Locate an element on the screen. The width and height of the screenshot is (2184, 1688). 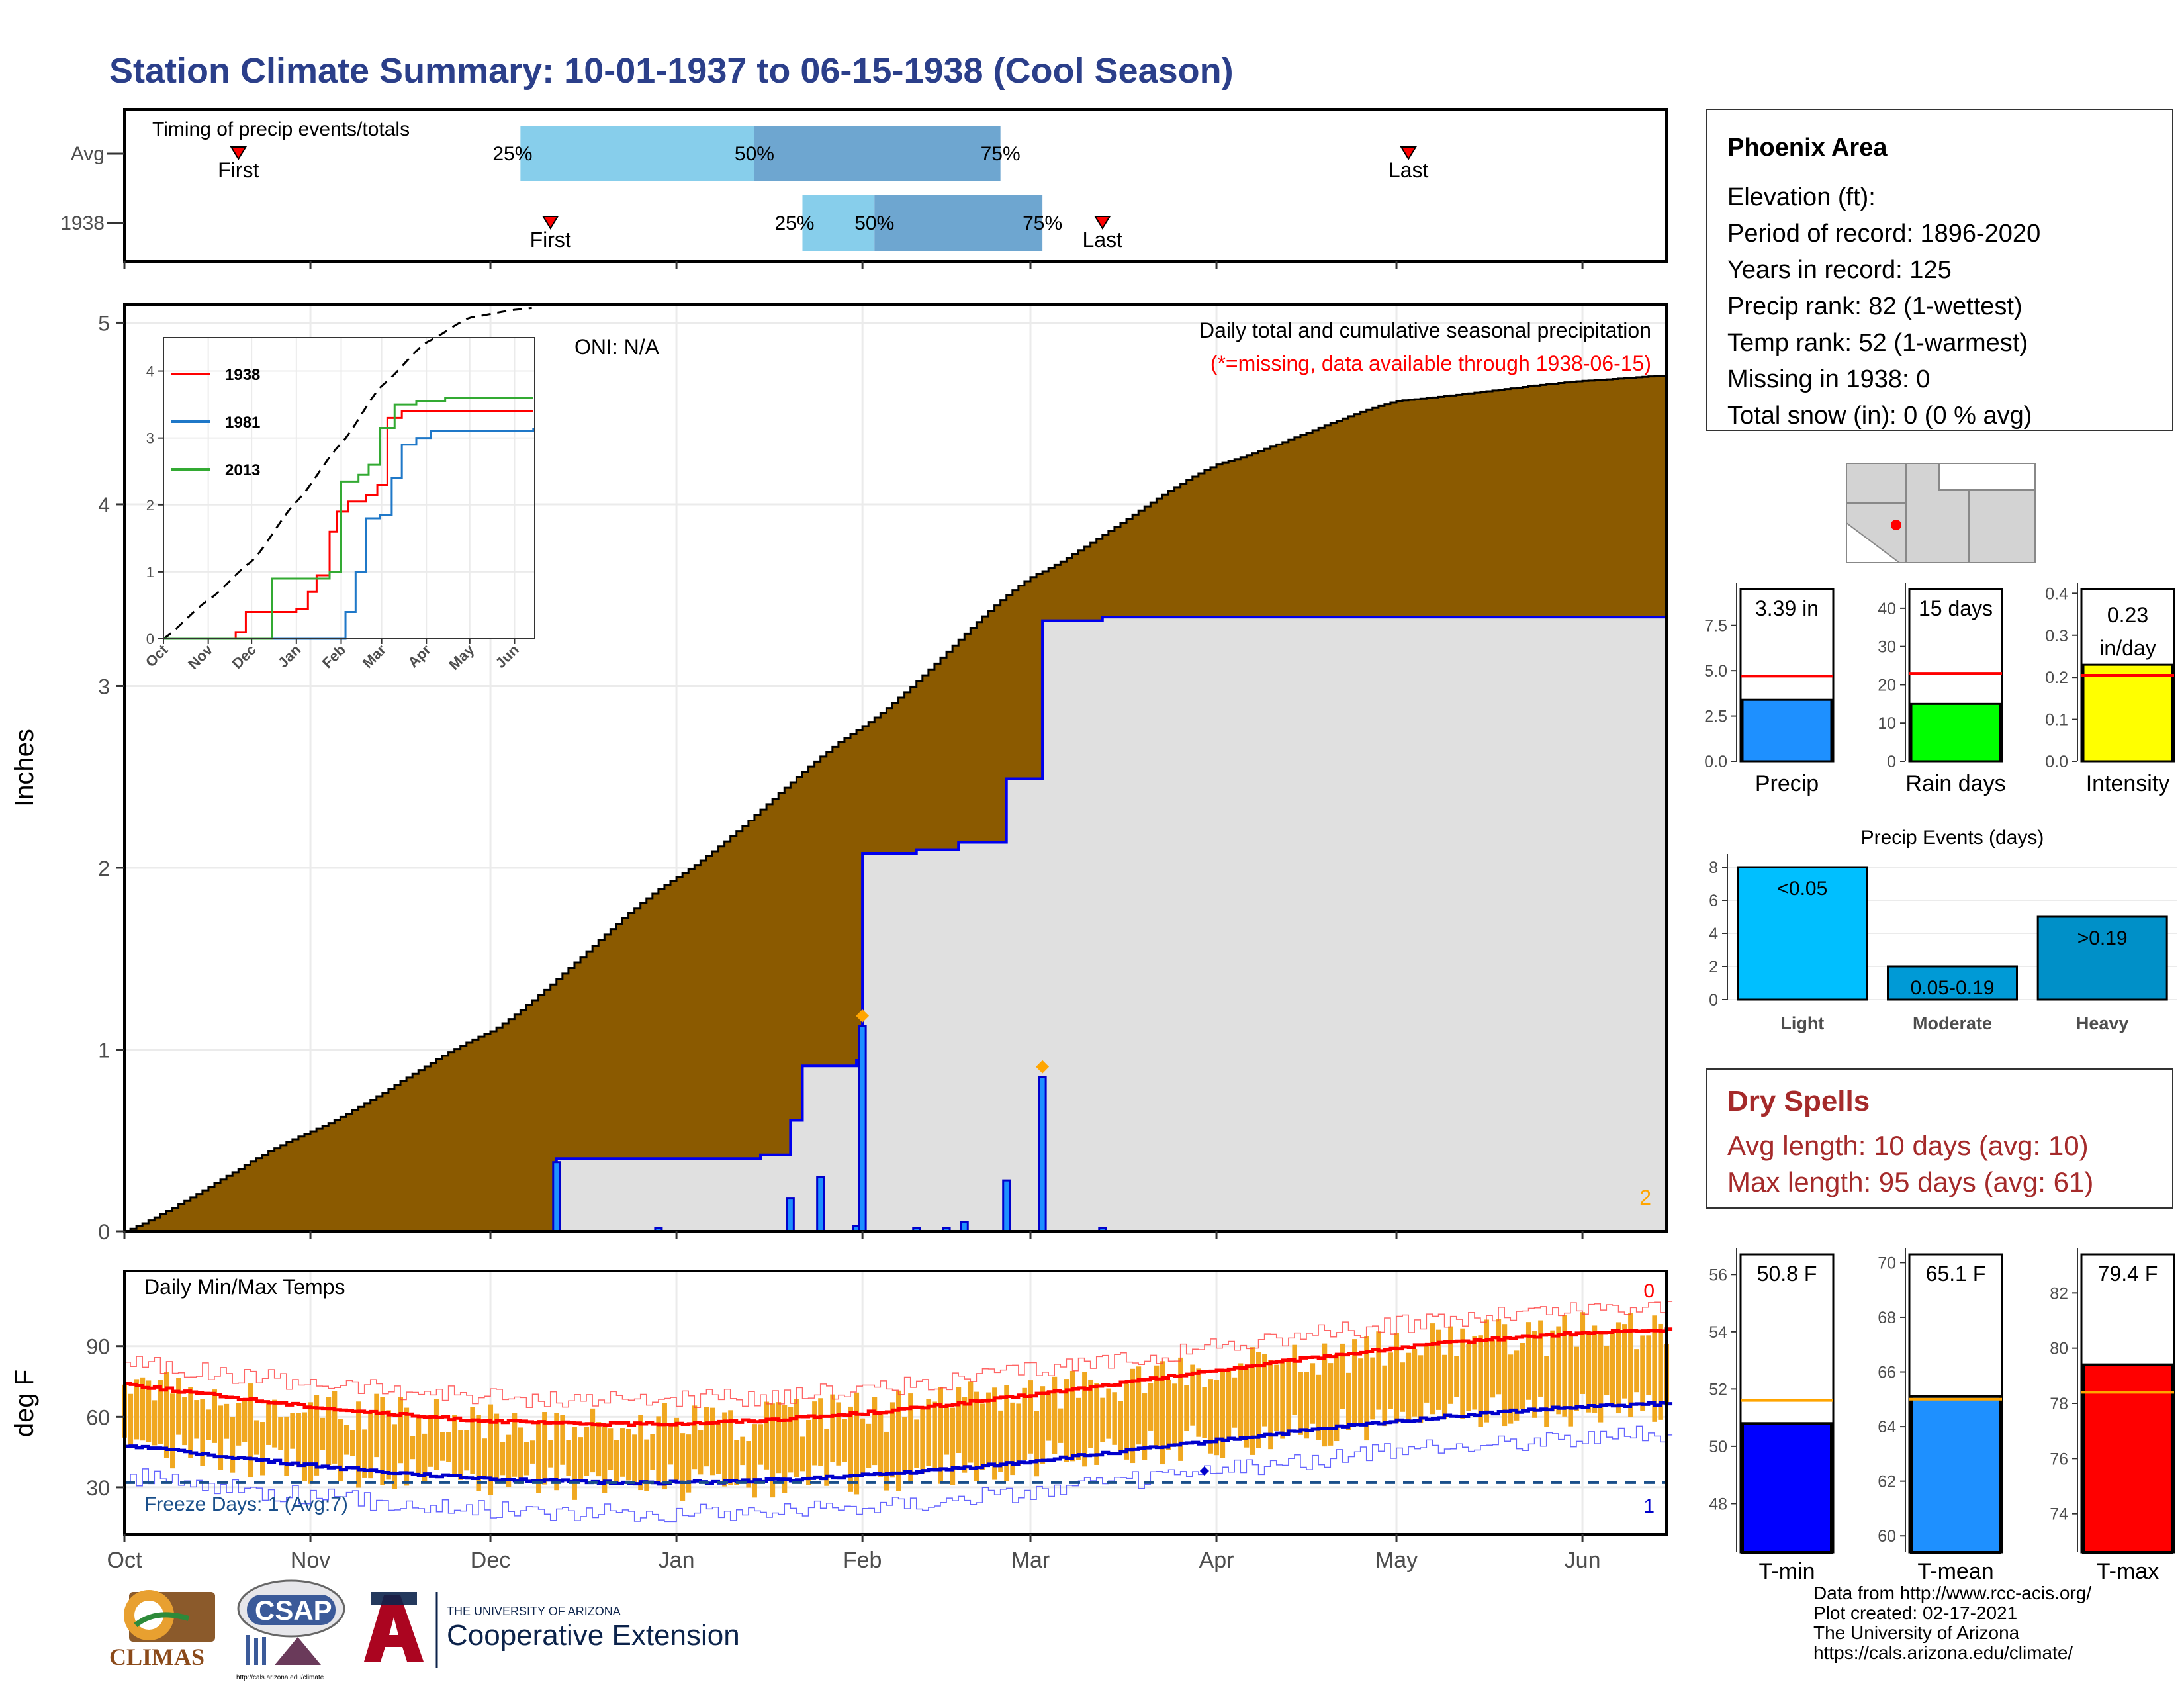
inset-legend-label: 1938 is located at coordinates (242, 375).